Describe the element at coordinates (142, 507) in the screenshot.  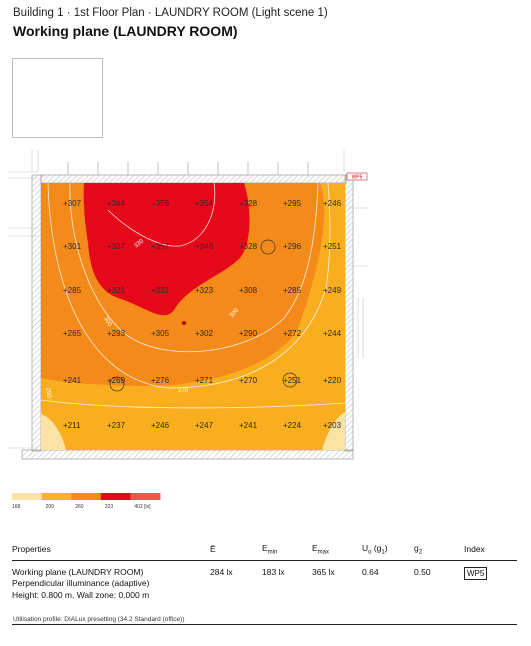
I see `scale-tick-label: 402 [lx]` at that location.